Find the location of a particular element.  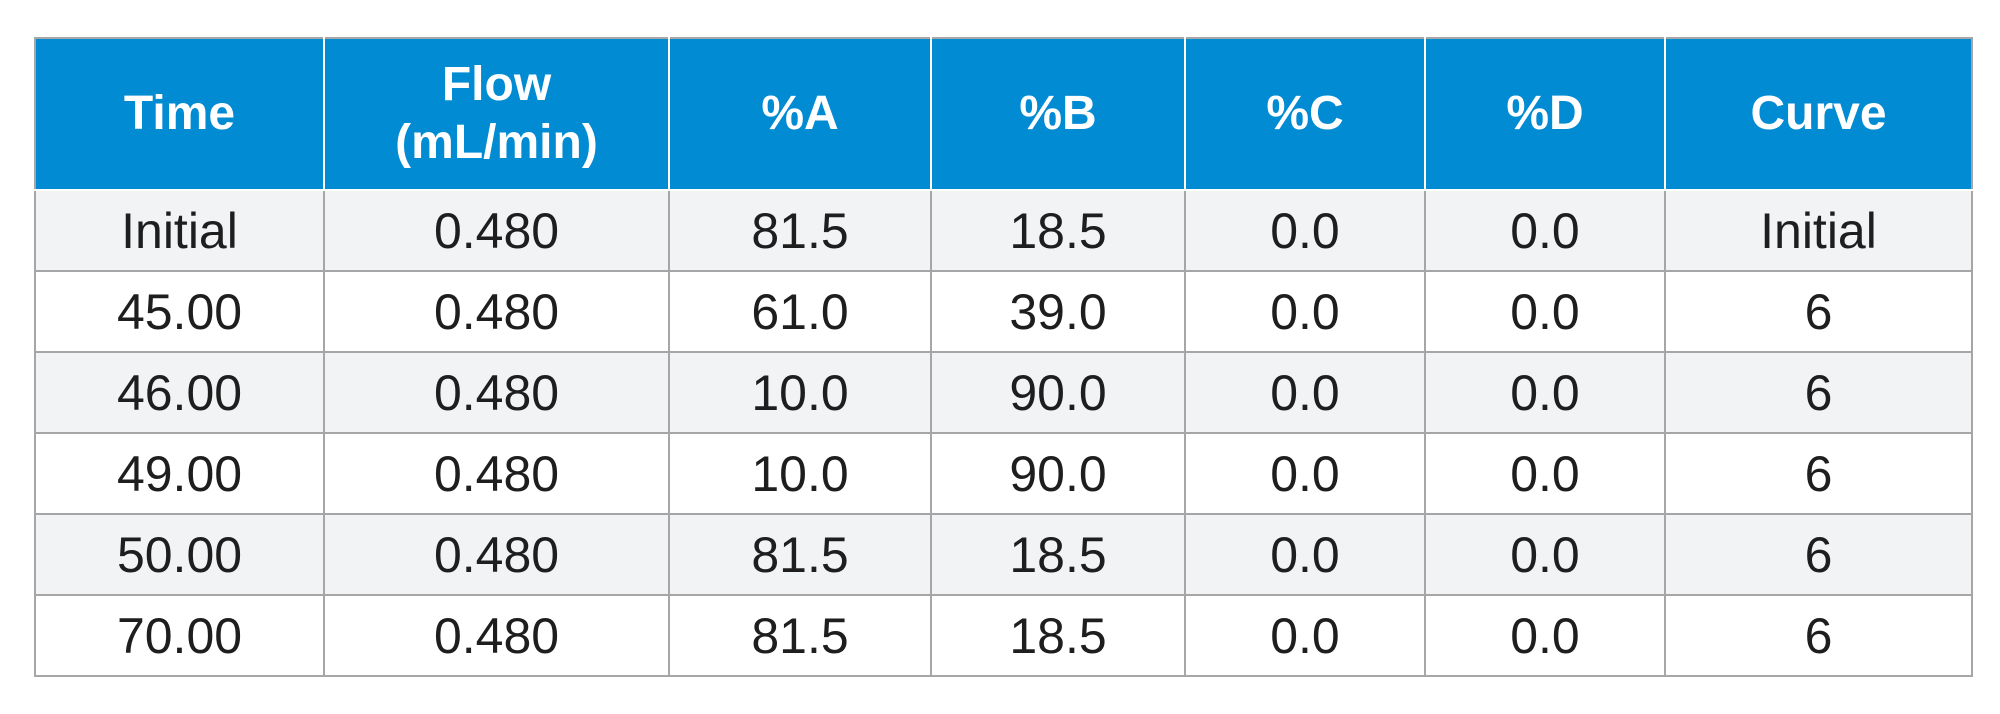

header-curve: Curve is located at coordinates (1818, 114).